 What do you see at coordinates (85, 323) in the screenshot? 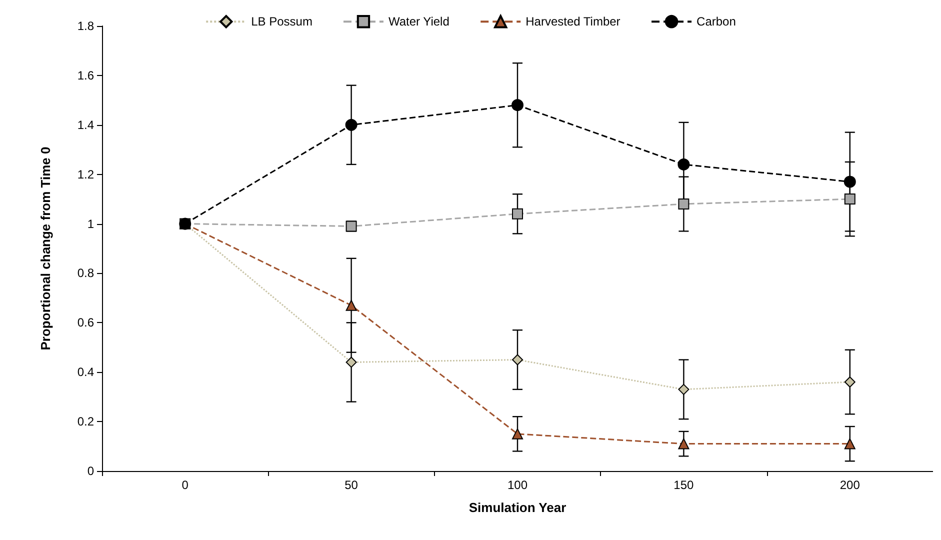
I see `y-tick-label: 0.6` at bounding box center [85, 323].